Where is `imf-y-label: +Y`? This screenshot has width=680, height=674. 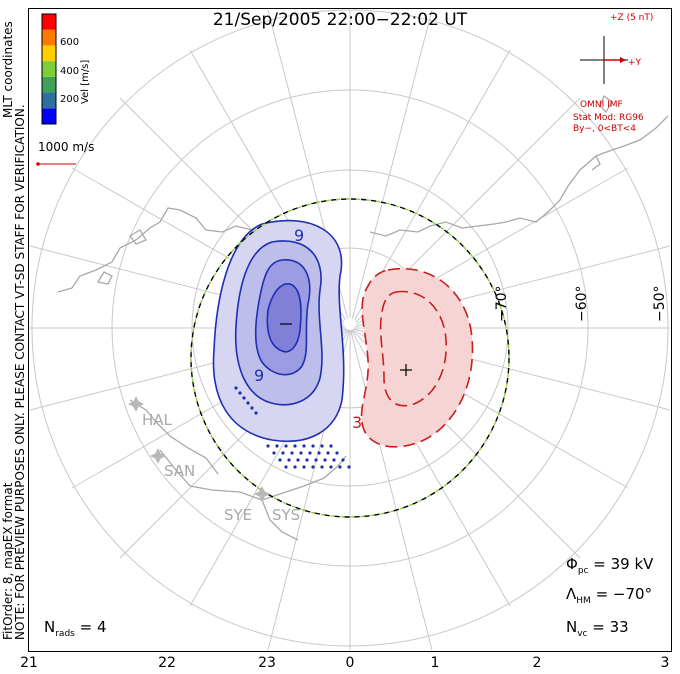 imf-y-label: +Y is located at coordinates (635, 63).